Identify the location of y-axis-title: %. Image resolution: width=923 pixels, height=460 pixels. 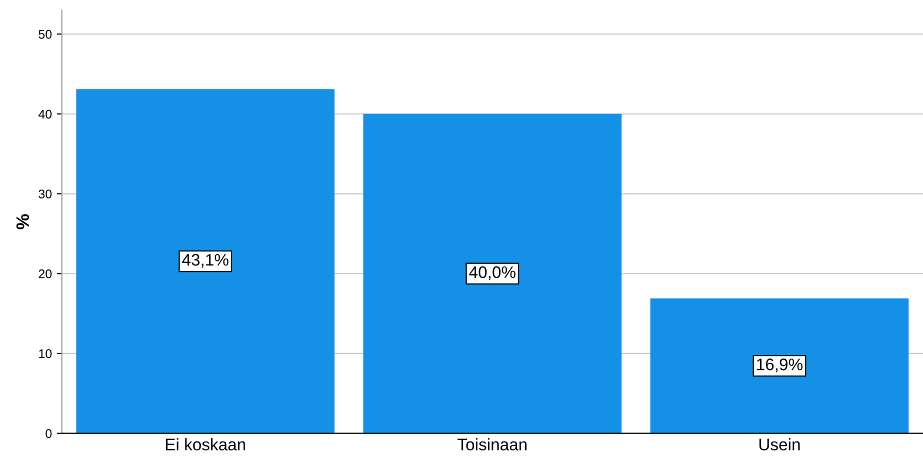
(23, 222).